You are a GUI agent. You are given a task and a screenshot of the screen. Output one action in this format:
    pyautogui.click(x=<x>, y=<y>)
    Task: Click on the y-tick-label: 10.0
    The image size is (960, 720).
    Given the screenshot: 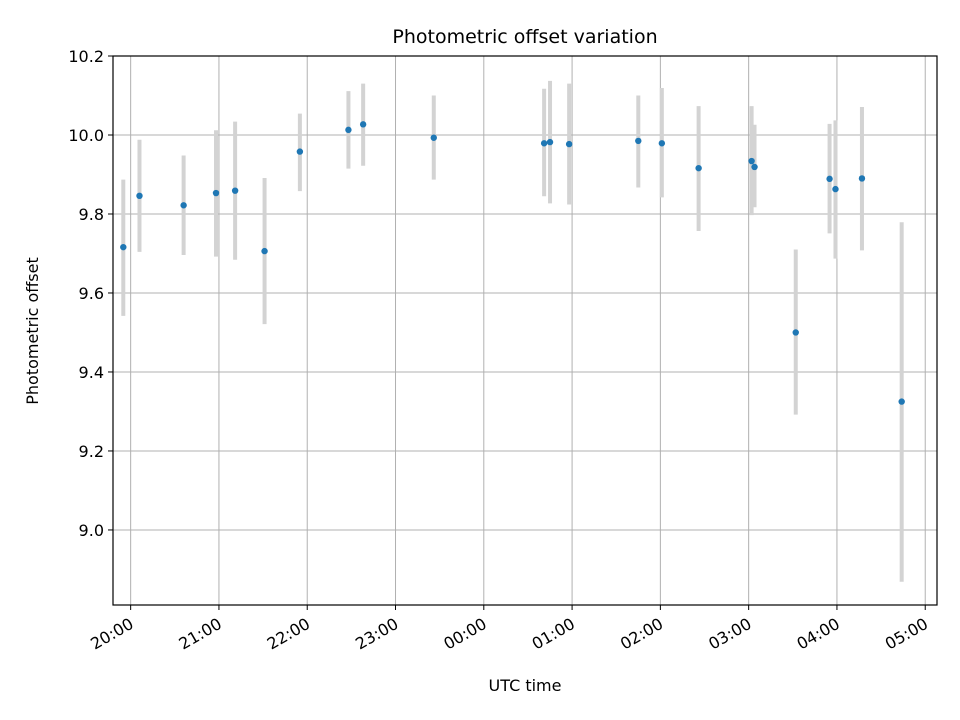 What is the action you would take?
    pyautogui.click(x=86, y=135)
    